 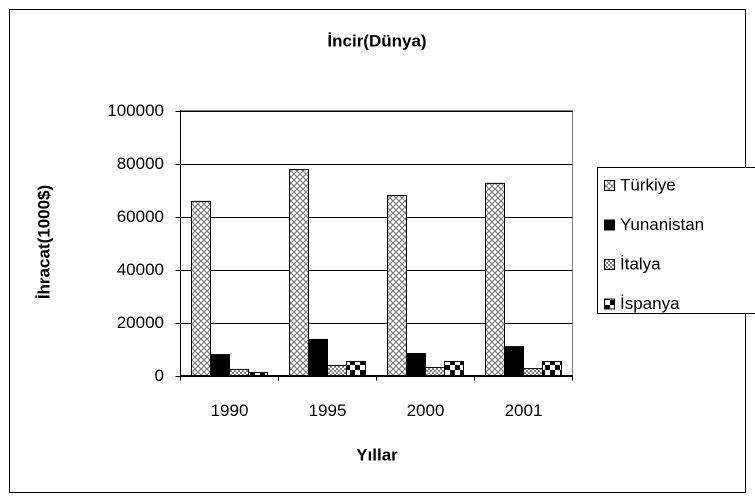 What do you see at coordinates (230, 410) in the screenshot?
I see `x-tick-label: 1990` at bounding box center [230, 410].